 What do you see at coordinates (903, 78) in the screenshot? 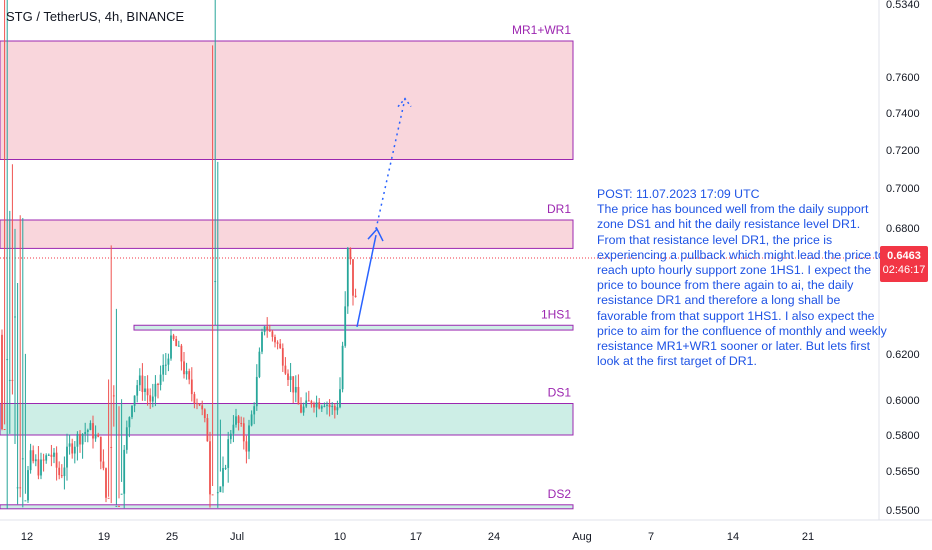
I see `y-tick-label: 0.7600` at bounding box center [903, 78].